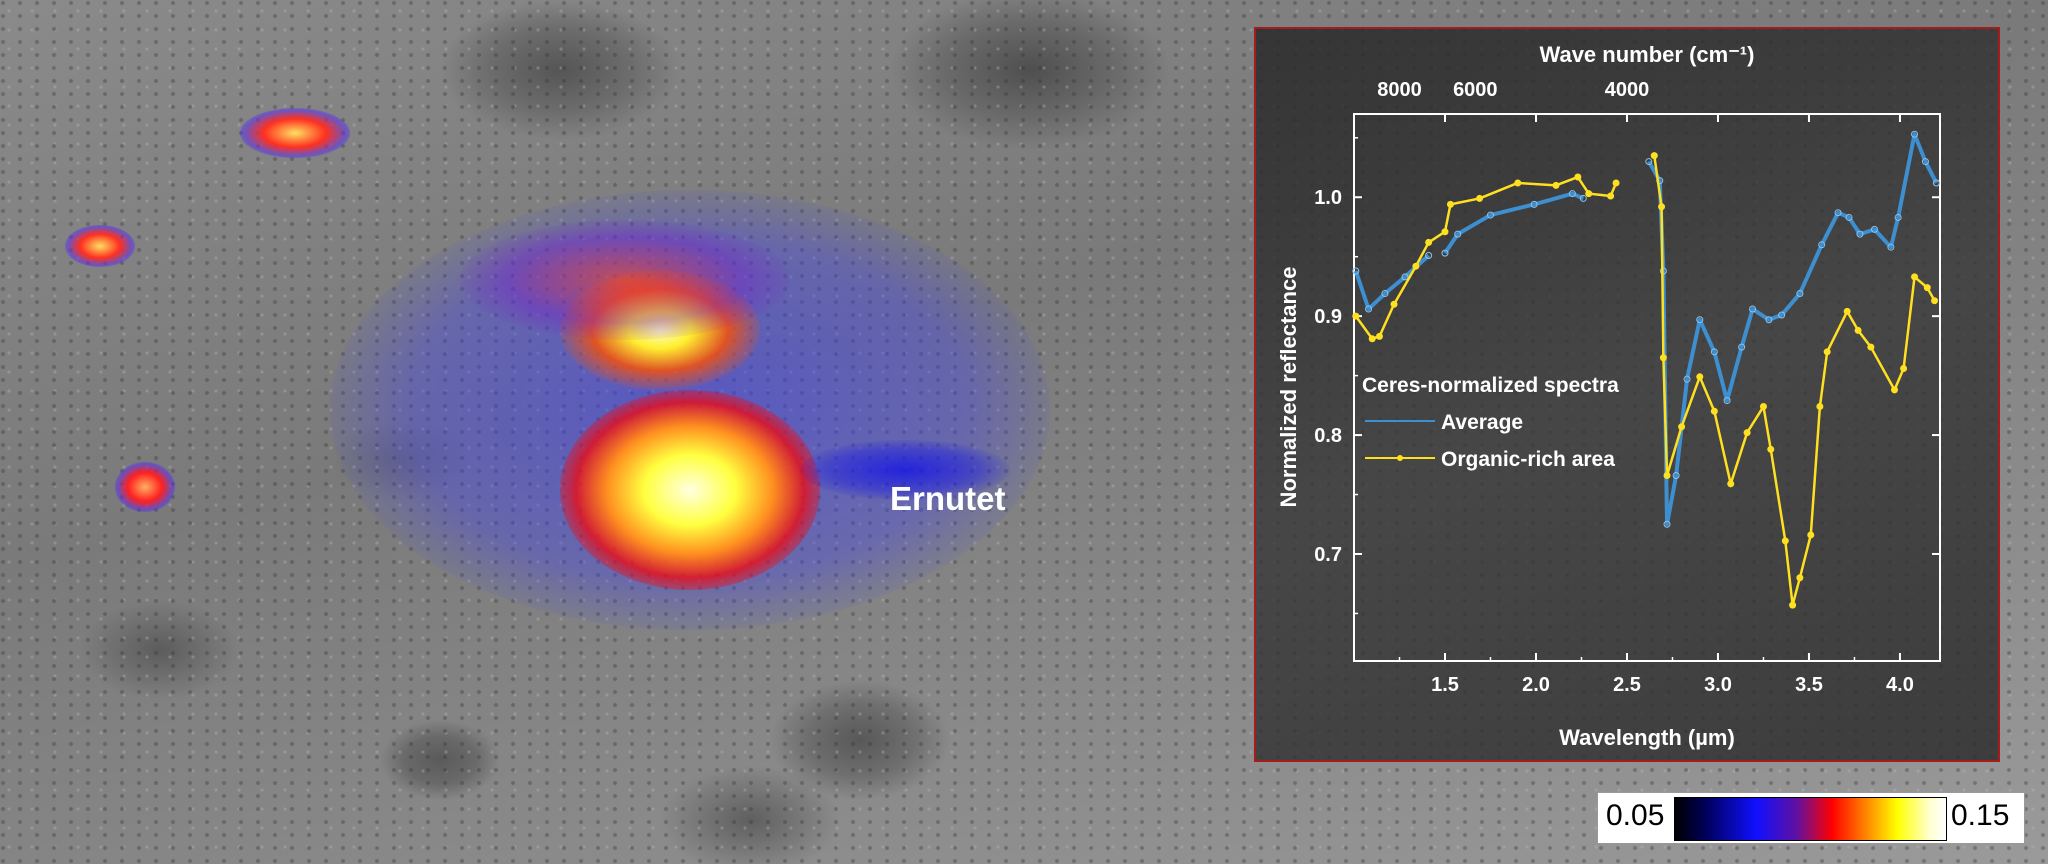 Image resolution: width=2048 pixels, height=864 pixels. Describe the element at coordinates (1900, 685) in the screenshot. I see `x-tick-label: 4.0` at that location.